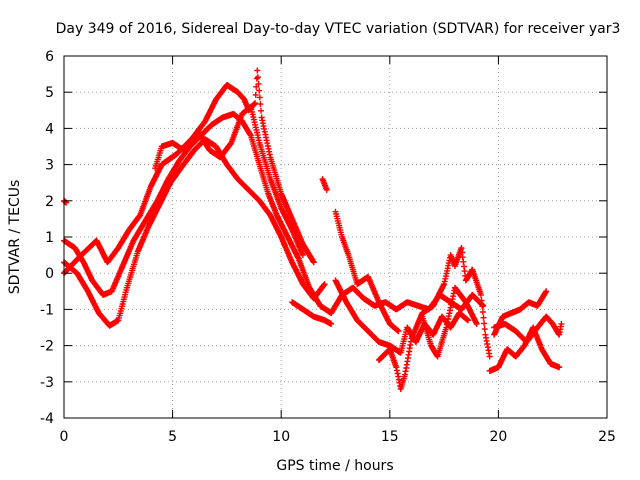  I want to click on y-axis-label: SDTVAR / TECUs, so click(15, 237).